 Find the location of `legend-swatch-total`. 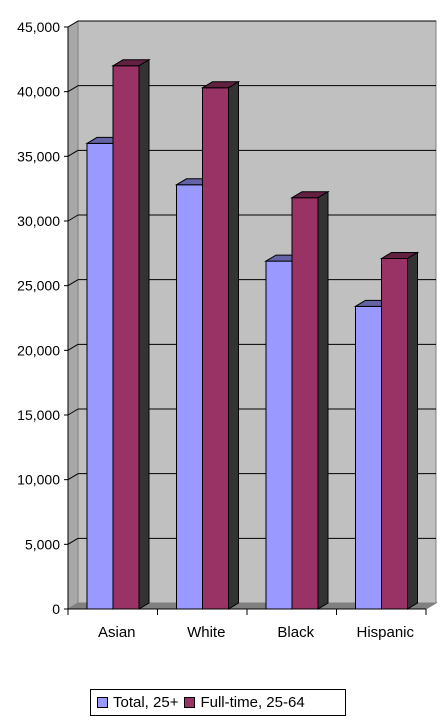

legend-swatch-total is located at coordinates (102, 702).